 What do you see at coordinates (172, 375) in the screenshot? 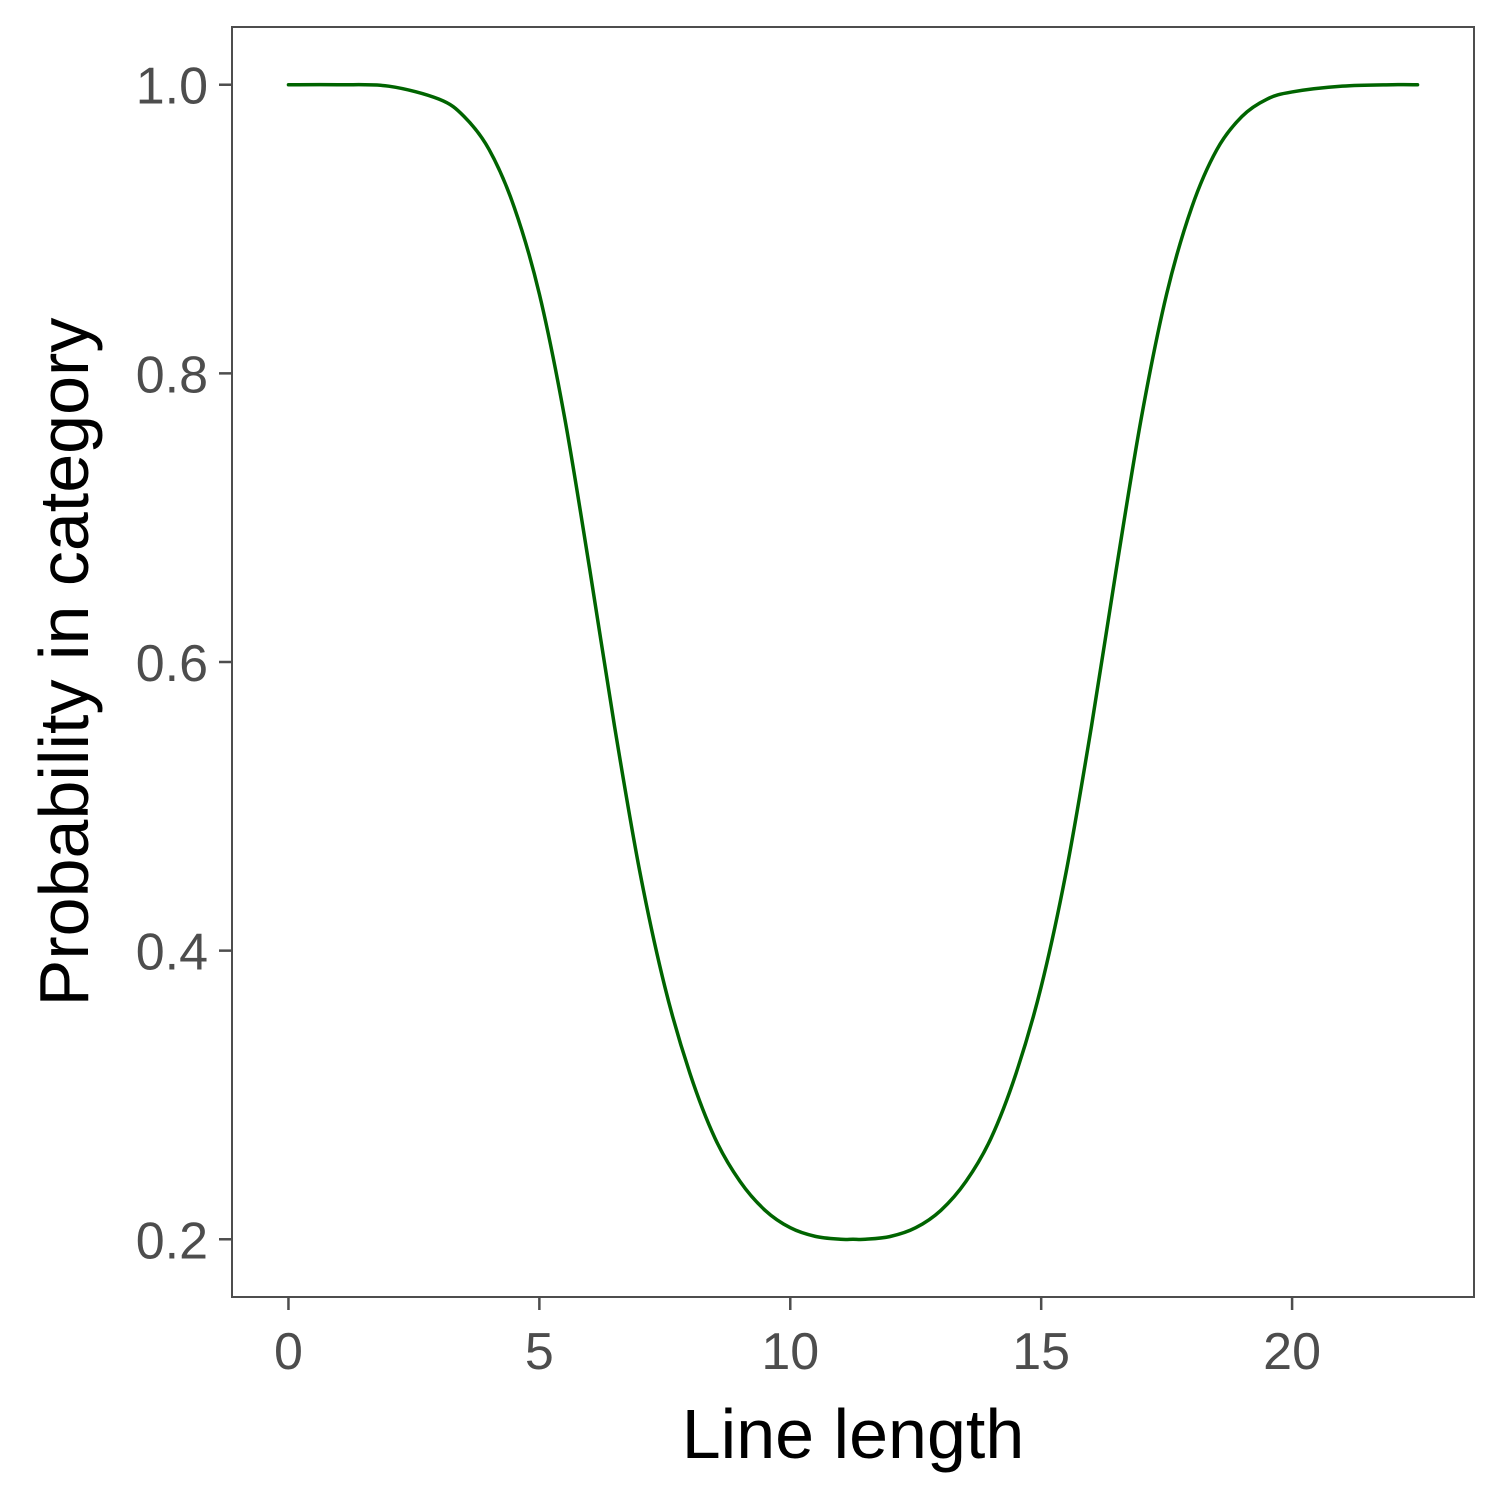
I see `y-tick-label: 0.8` at bounding box center [172, 375].